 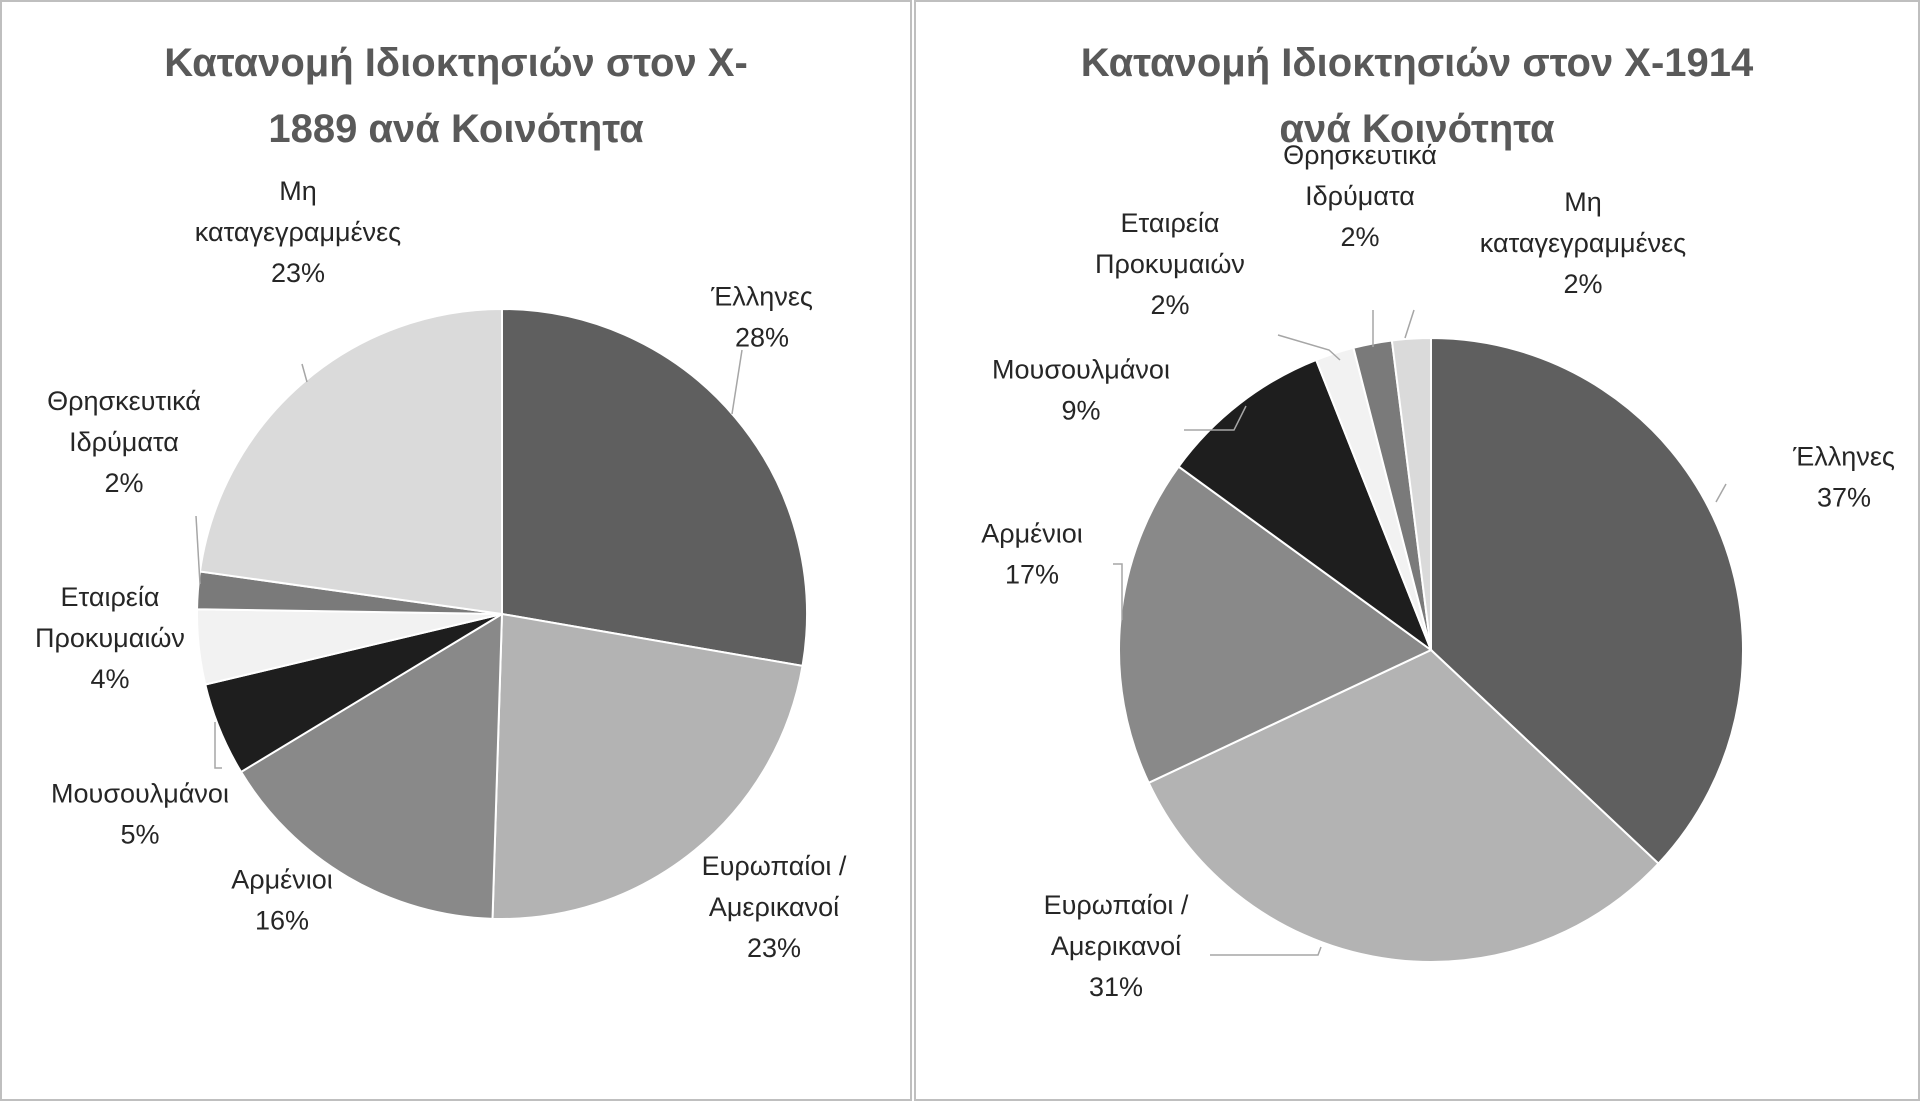 What do you see at coordinates (456, 129) in the screenshot?
I see `chart-title-line: 1889 ανά Κοινότητα` at bounding box center [456, 129].